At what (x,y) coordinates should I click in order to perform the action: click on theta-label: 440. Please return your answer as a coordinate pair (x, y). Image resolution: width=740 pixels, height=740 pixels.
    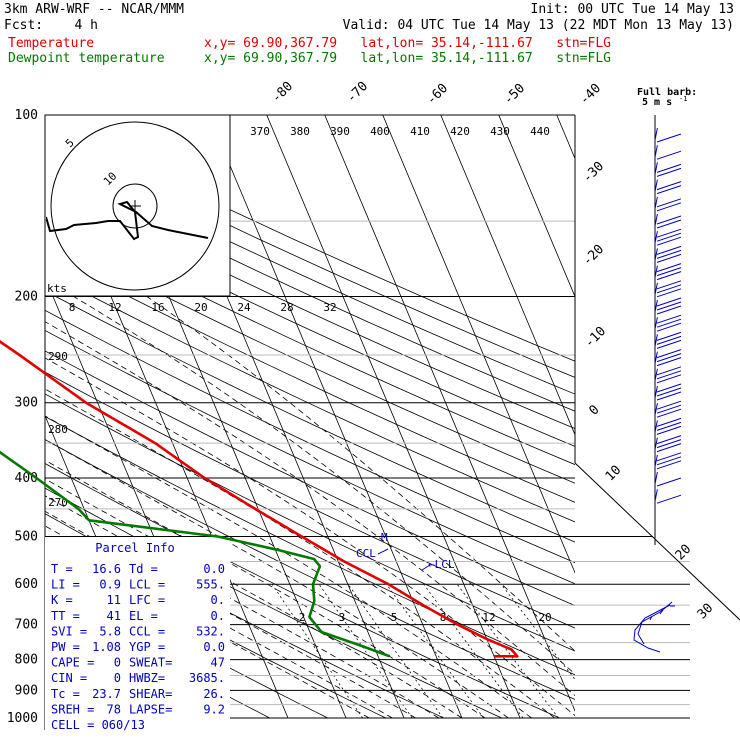
    Looking at the image, I should click on (540, 131).